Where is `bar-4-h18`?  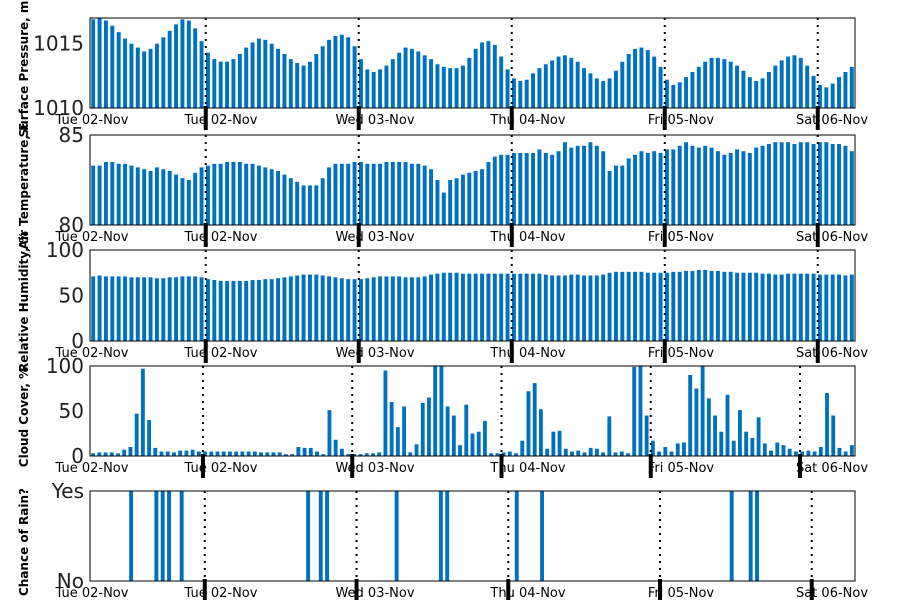 bar-4-h18 is located at coordinates (205, 453).